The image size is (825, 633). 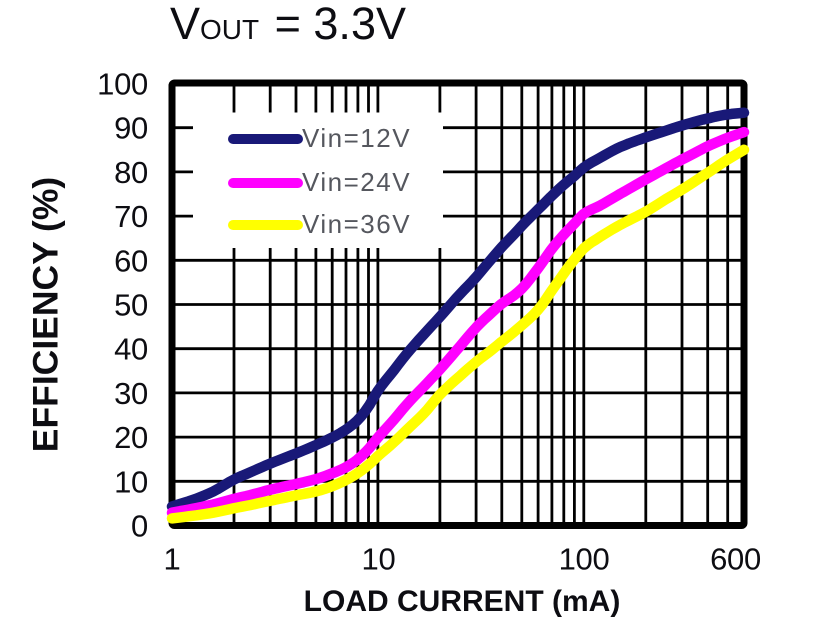 What do you see at coordinates (131, 216) in the screenshot?
I see `svg-text: 70` at bounding box center [131, 216].